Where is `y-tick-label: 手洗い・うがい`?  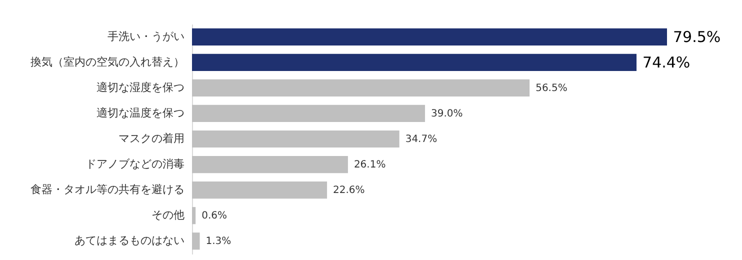
y-tick-label: 手洗い・うがい is located at coordinates (146, 36).